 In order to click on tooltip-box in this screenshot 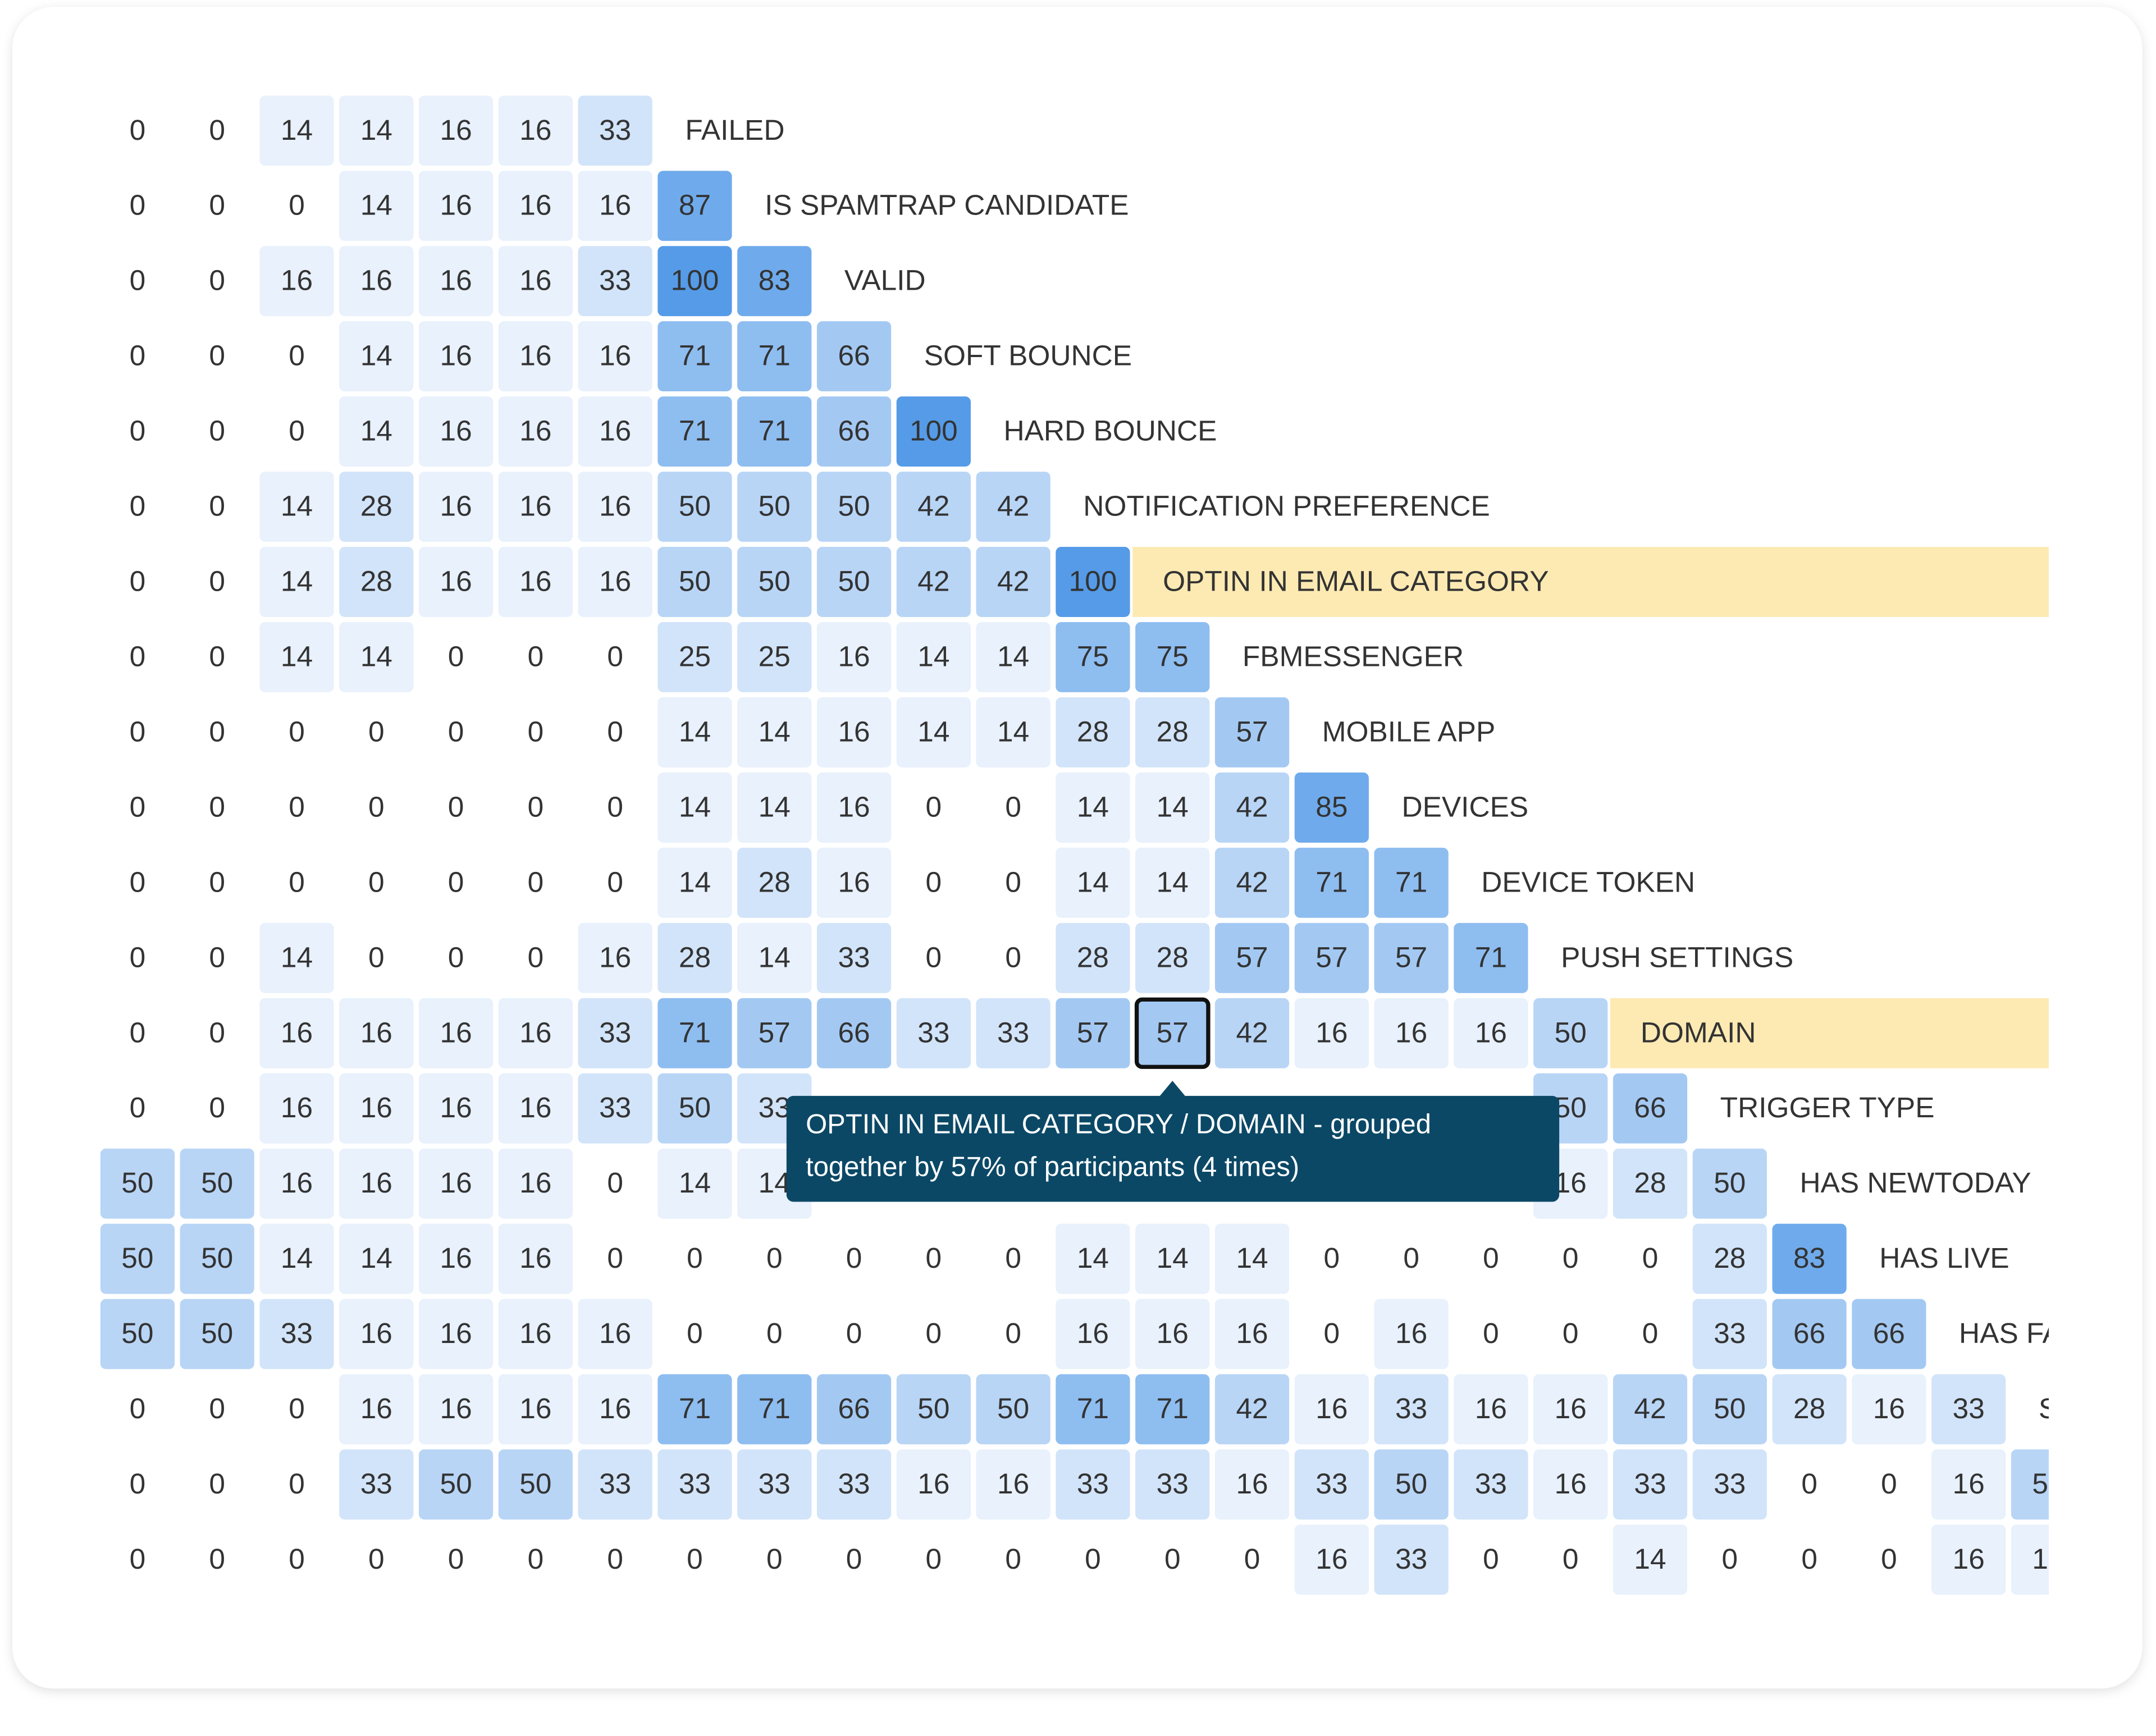, I will do `click(1173, 1149)`.